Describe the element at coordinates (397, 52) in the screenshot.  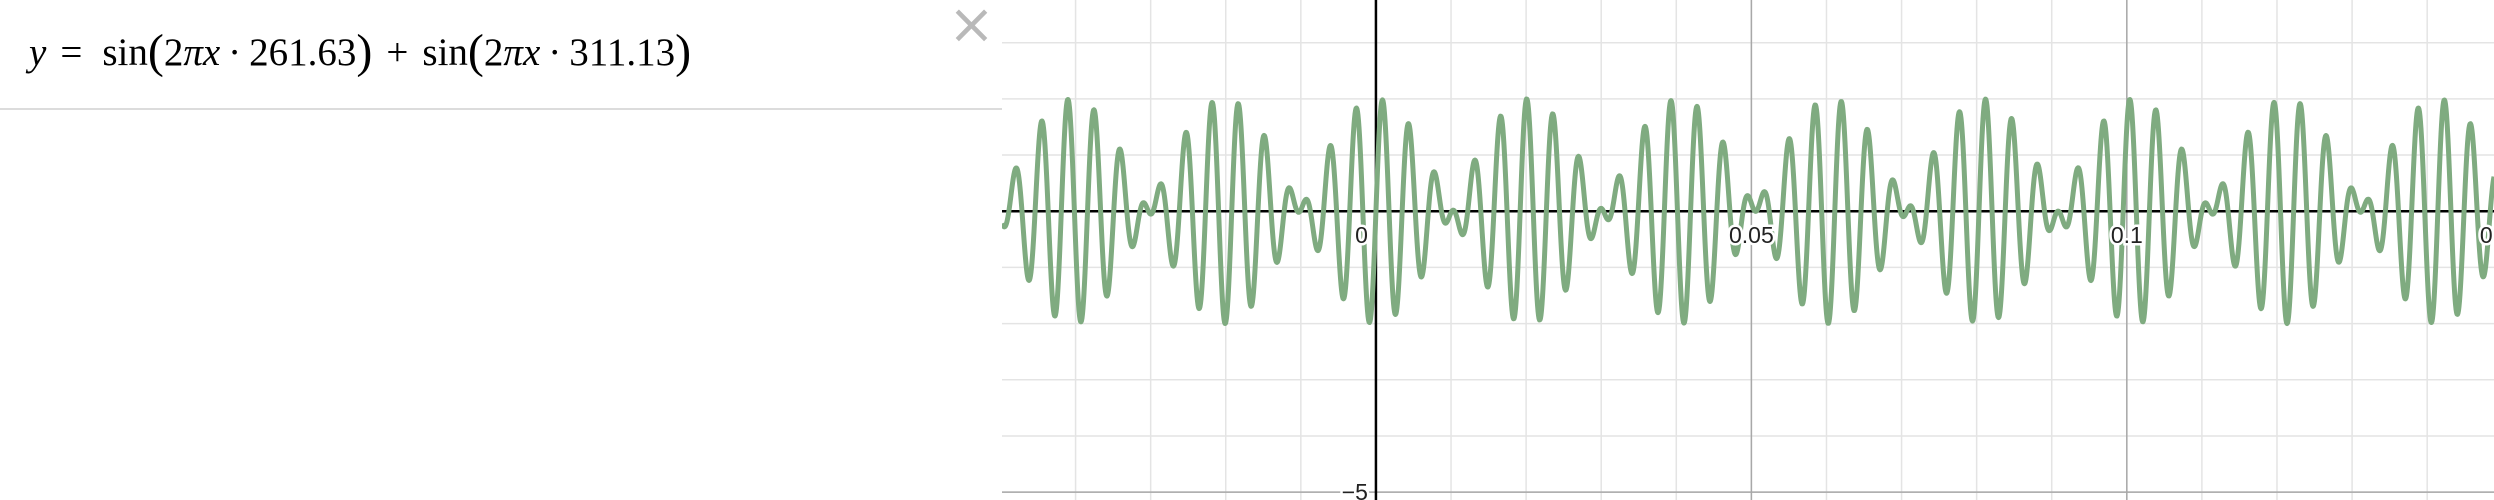
I see `token: +` at that location.